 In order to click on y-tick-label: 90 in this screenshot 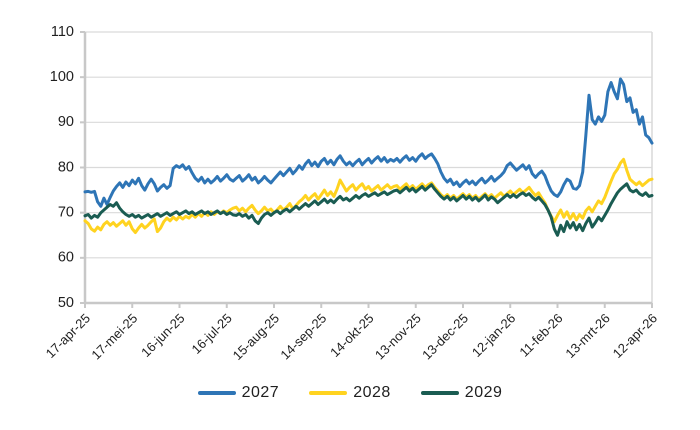, I will do `click(66, 122)`.